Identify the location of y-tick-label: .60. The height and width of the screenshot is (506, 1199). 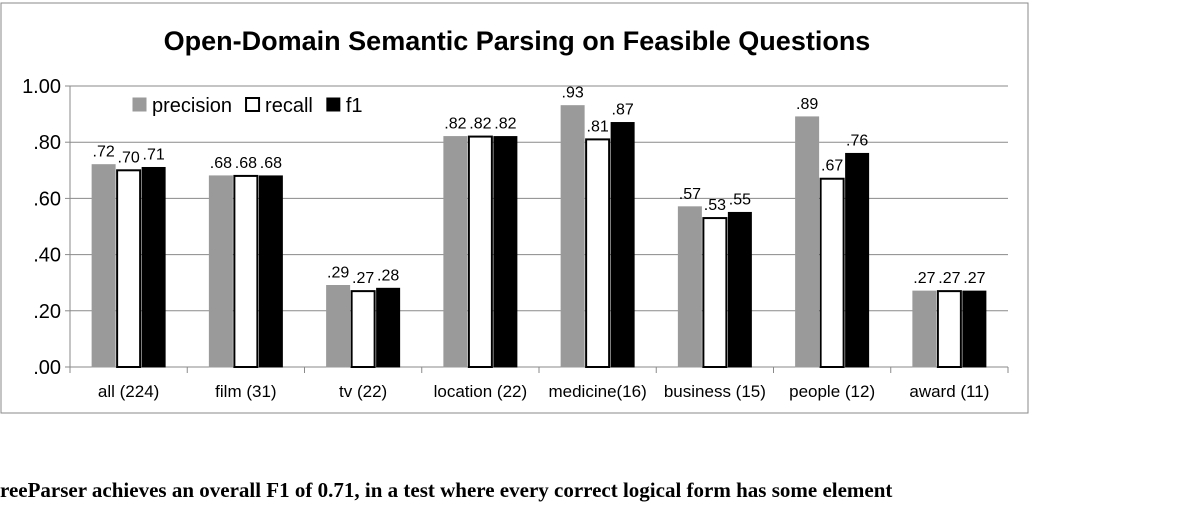
(47, 199).